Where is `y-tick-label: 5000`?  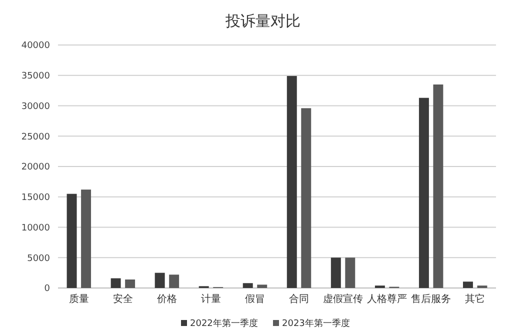 y-tick-label: 5000 is located at coordinates (38, 259).